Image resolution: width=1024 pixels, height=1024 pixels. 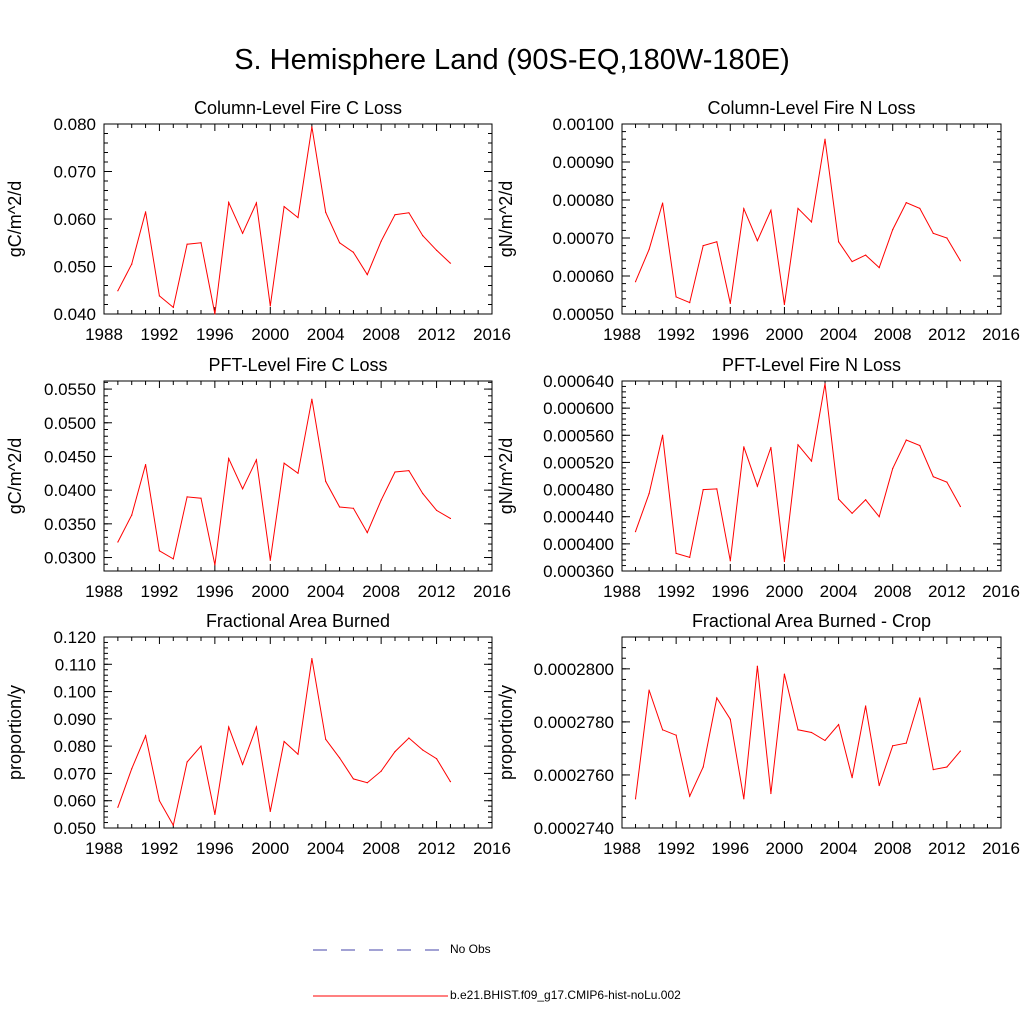 What do you see at coordinates (104, 591) in the screenshot?
I see `x-tick-label: 1988` at bounding box center [104, 591].